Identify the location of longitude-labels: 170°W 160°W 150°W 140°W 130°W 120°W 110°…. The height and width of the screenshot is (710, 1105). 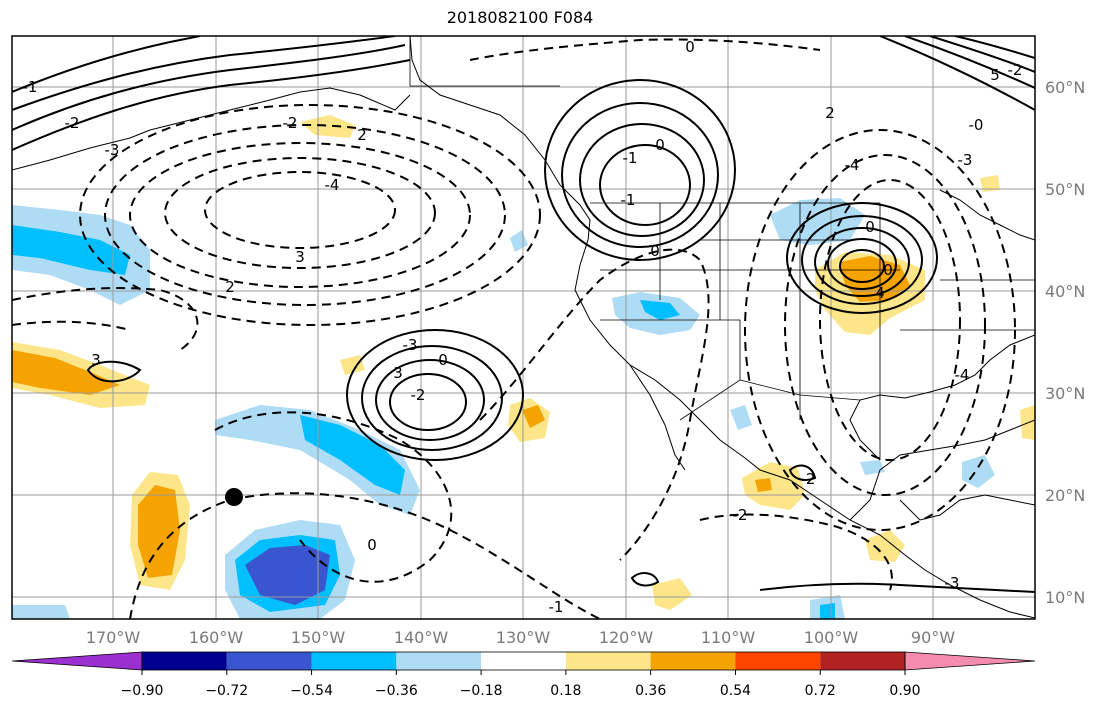
(520, 637).